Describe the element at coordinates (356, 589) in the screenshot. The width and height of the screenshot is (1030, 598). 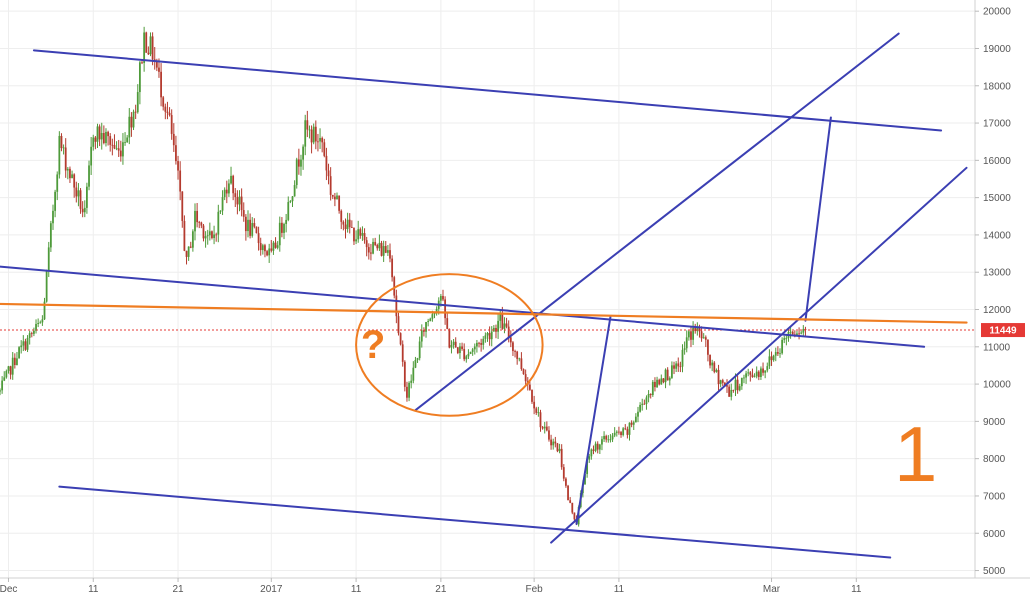
I see `x-tick-label: 11` at that location.